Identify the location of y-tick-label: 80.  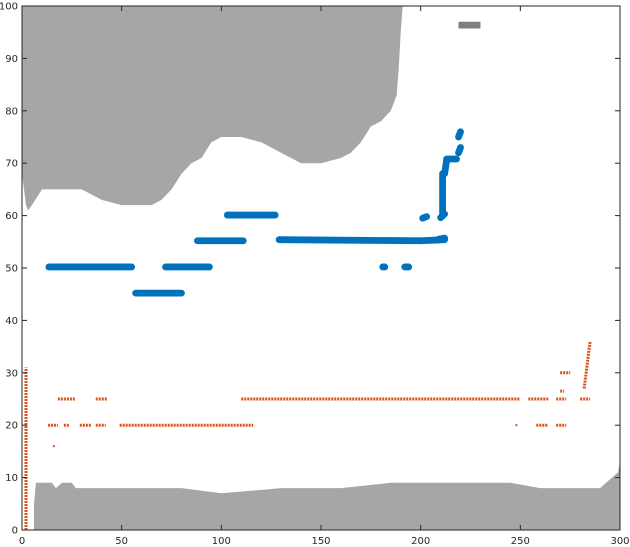
(11, 111).